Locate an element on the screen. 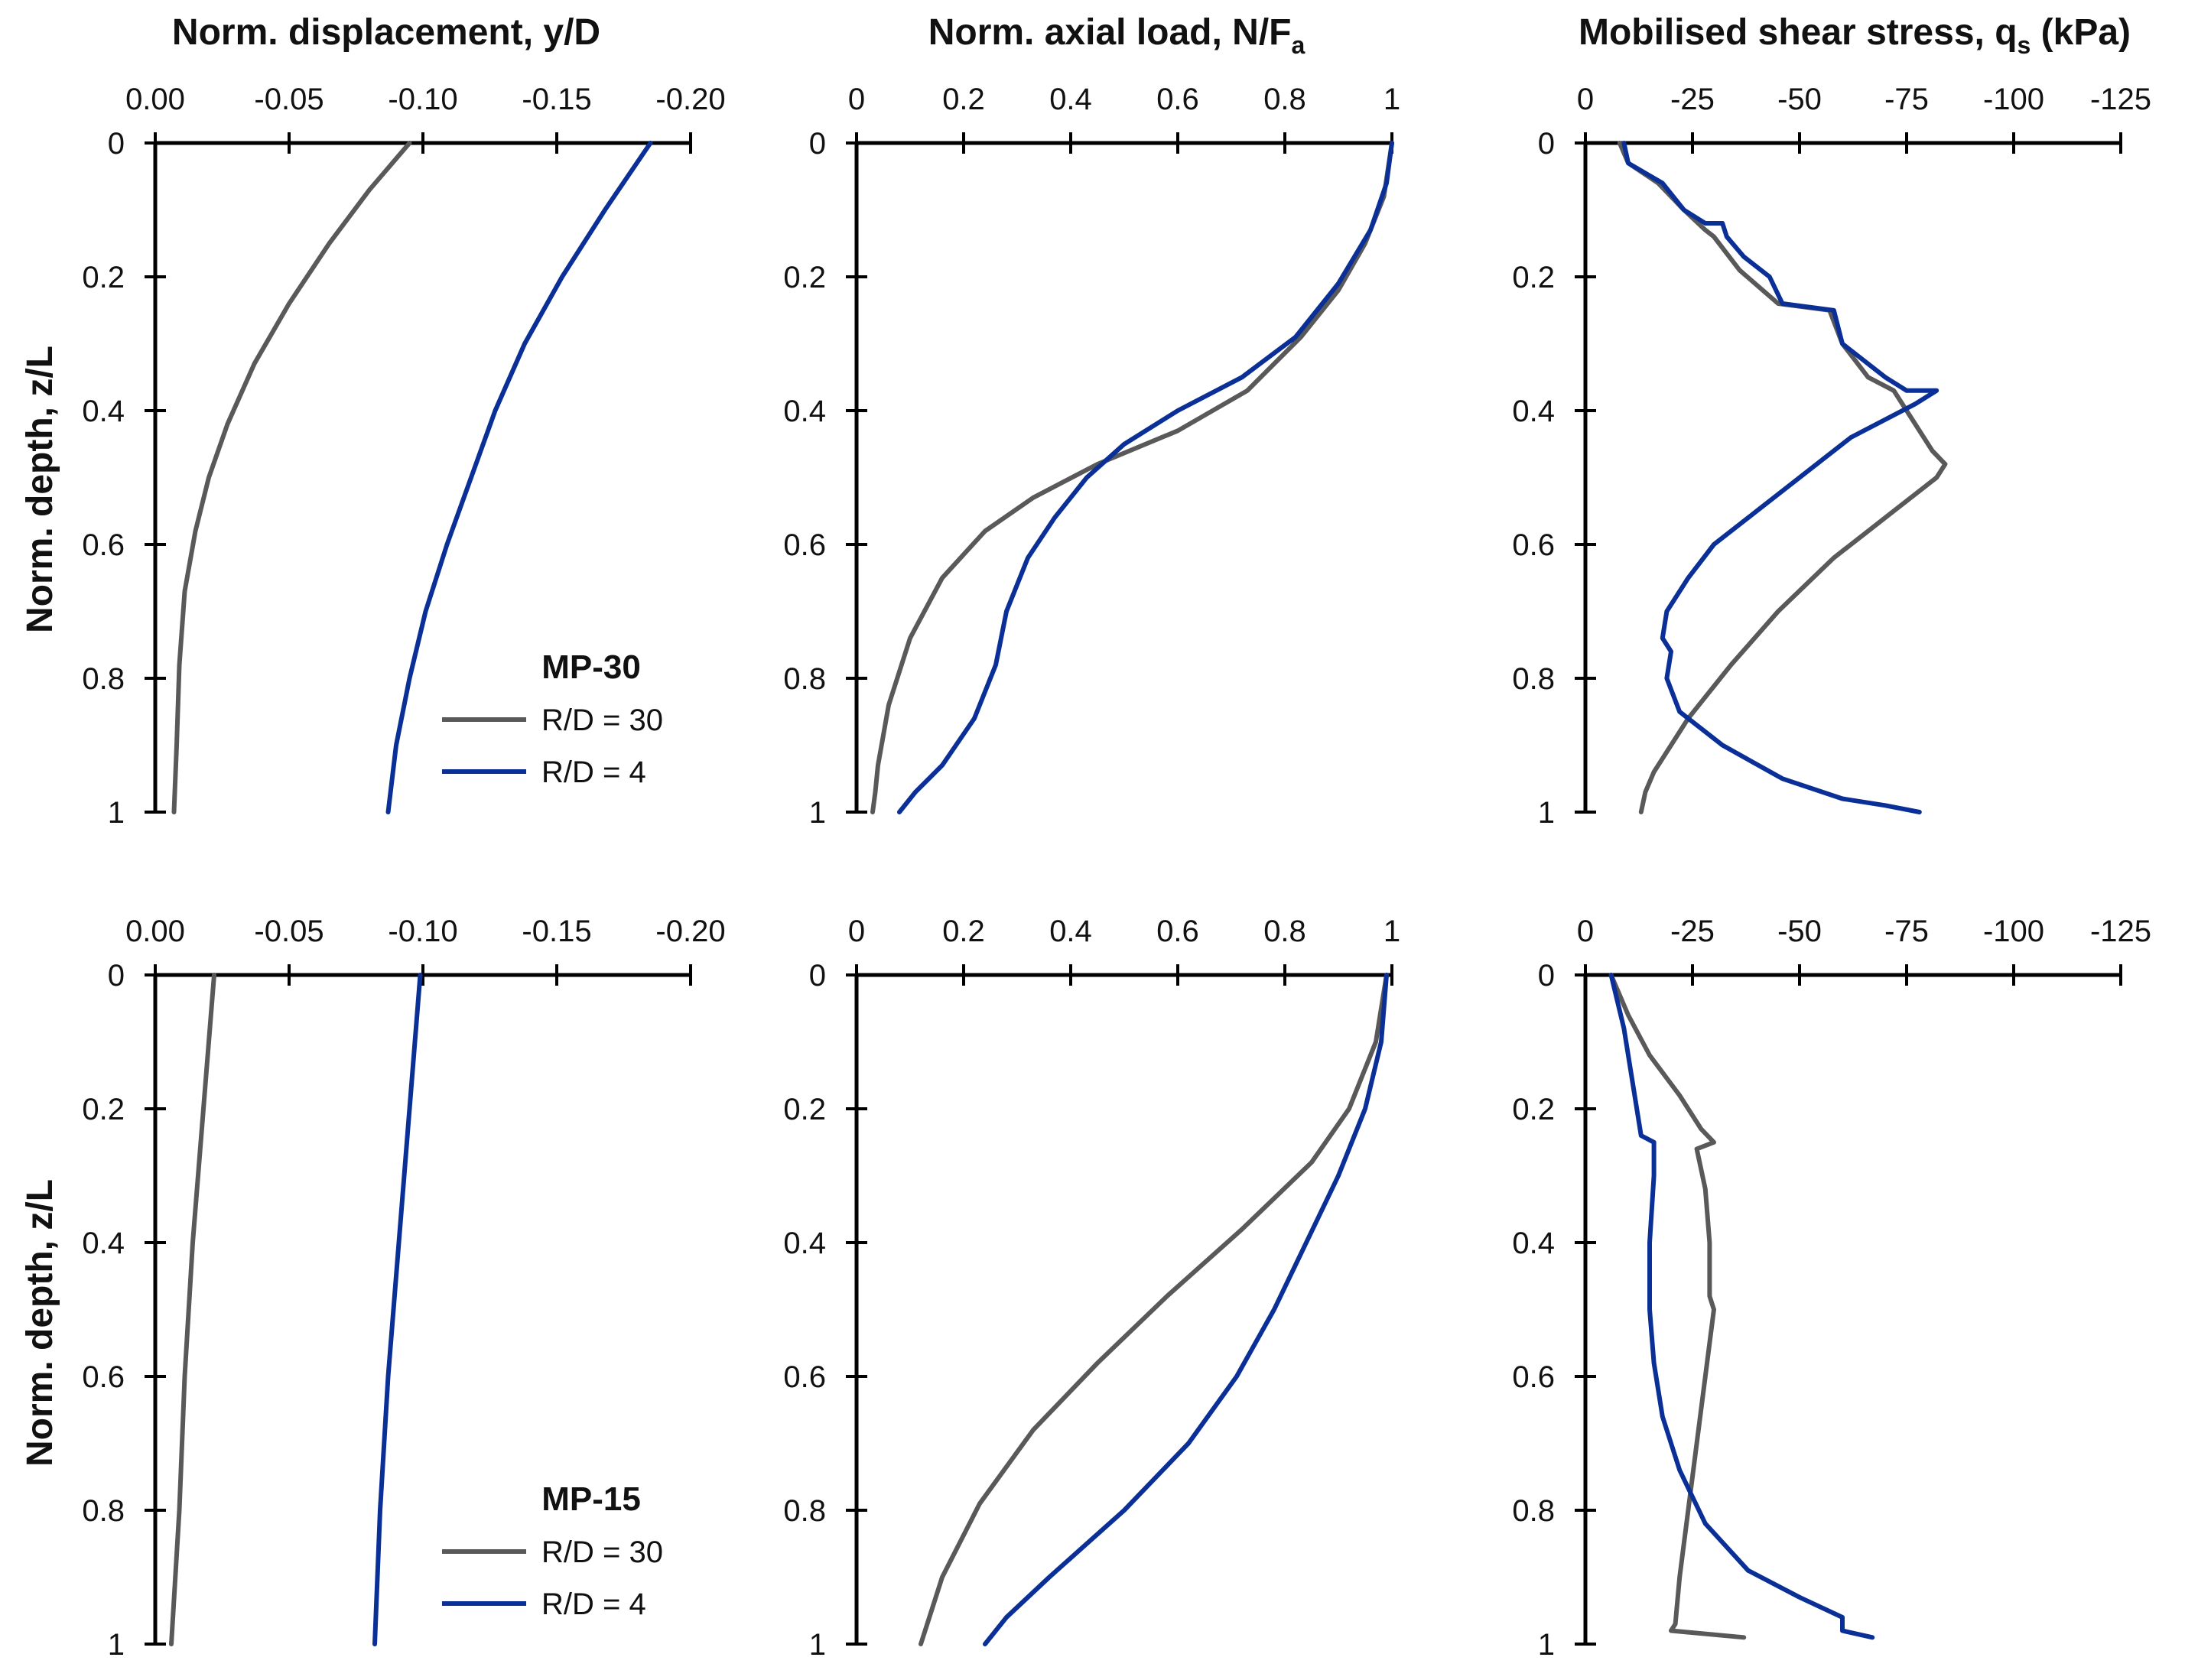 This screenshot has width=2211, height=1680. legend-title: MP-15 is located at coordinates (591, 1499).